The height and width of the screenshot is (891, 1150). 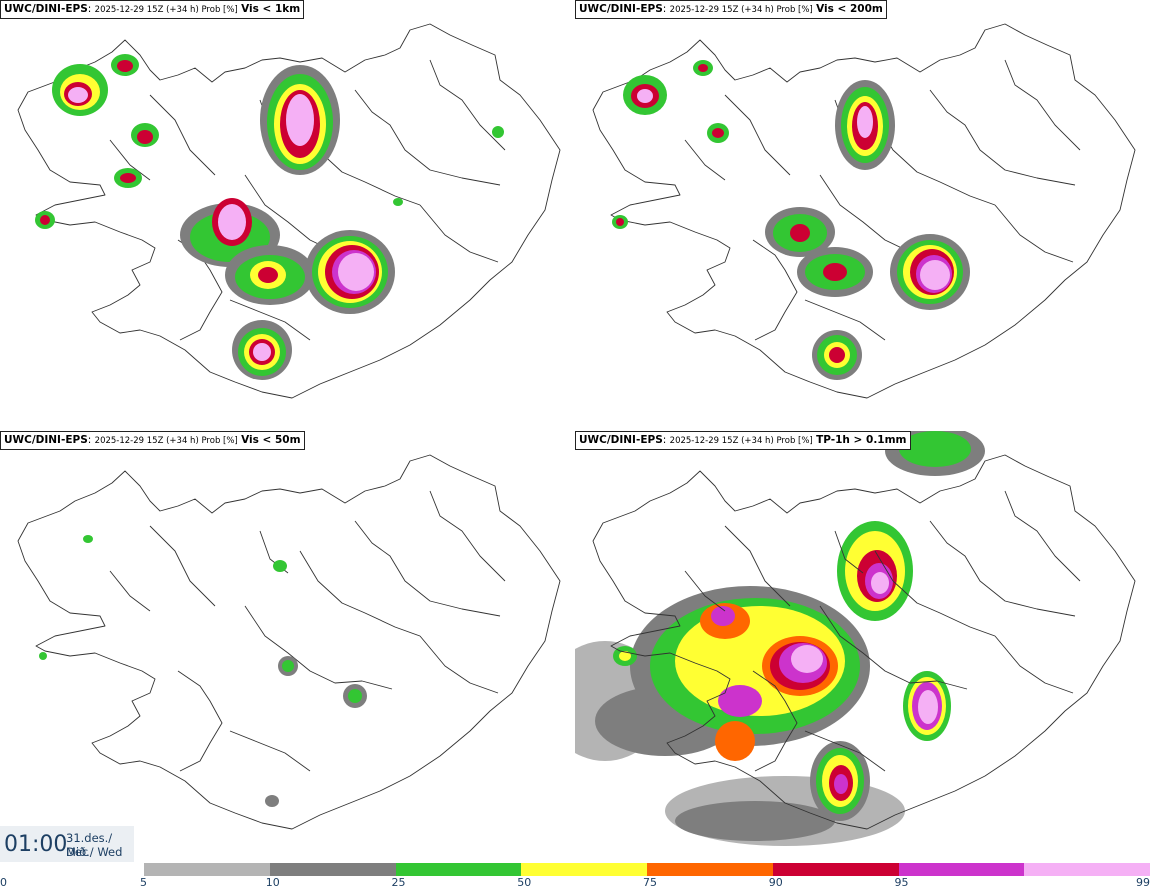 I want to click on colorbar-tick-label: 99, so click(x=1143, y=882).